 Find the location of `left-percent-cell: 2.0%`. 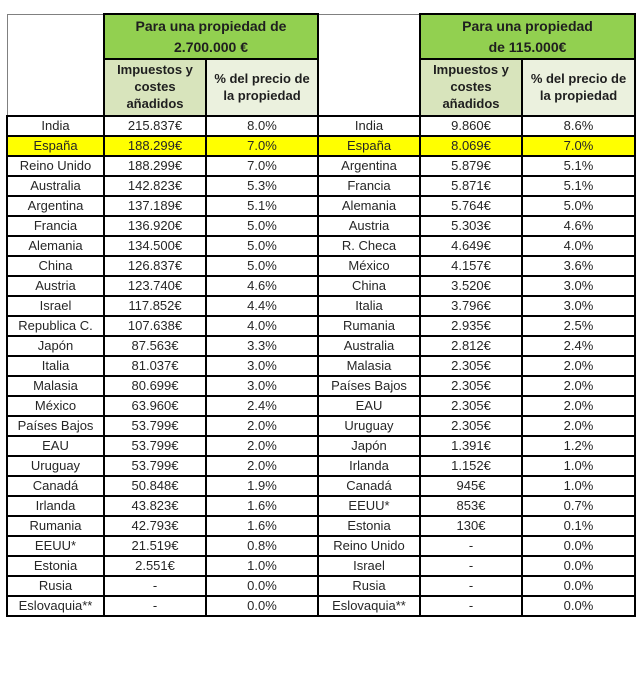

left-percent-cell: 2.0% is located at coordinates (262, 426).